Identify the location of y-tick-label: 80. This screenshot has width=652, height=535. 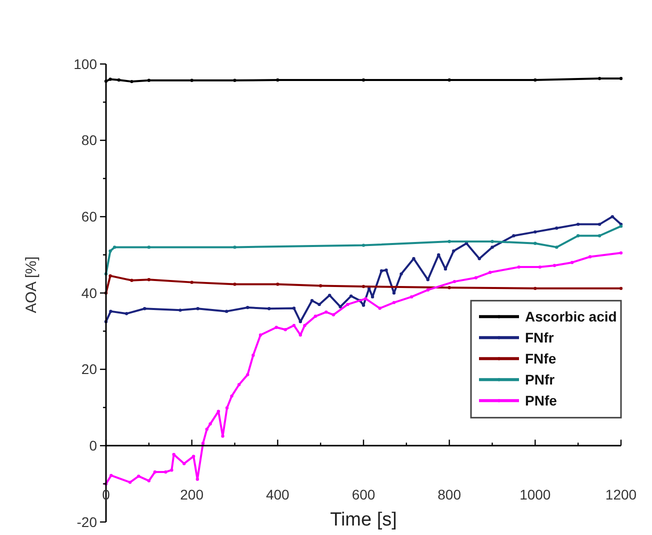
(89, 140).